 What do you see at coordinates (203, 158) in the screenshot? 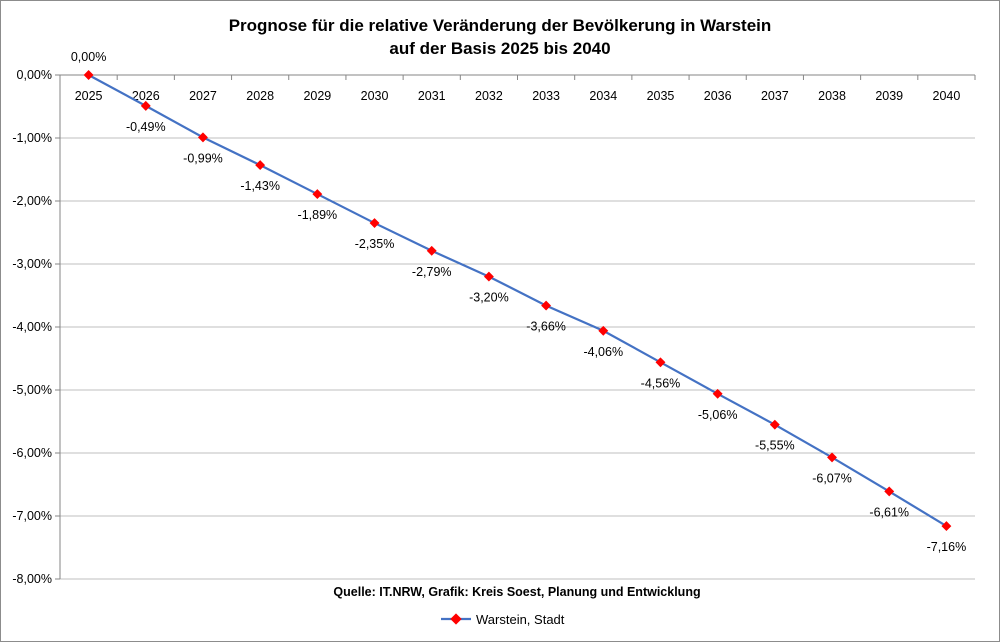
I see `data-label: -0,99%` at bounding box center [203, 158].